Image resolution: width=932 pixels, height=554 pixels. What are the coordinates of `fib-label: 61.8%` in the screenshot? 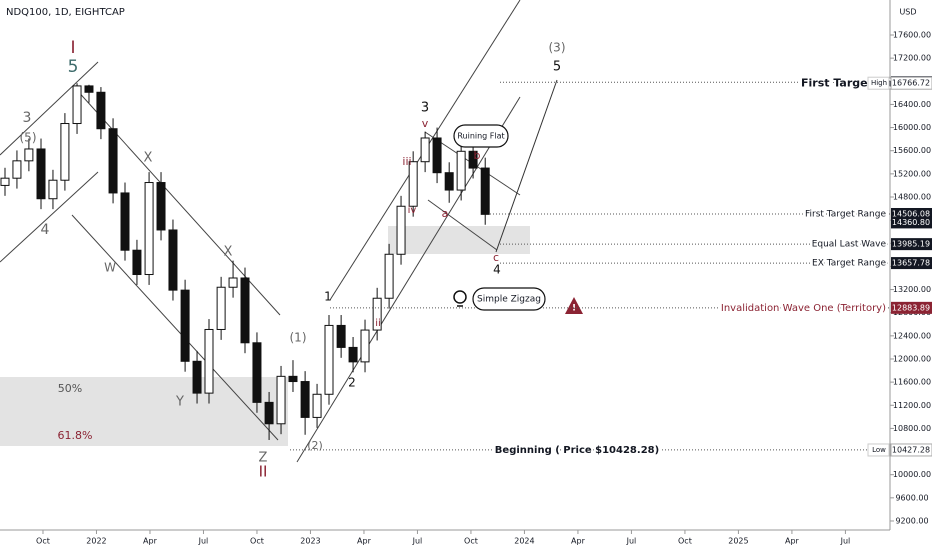 It's located at (75, 435).